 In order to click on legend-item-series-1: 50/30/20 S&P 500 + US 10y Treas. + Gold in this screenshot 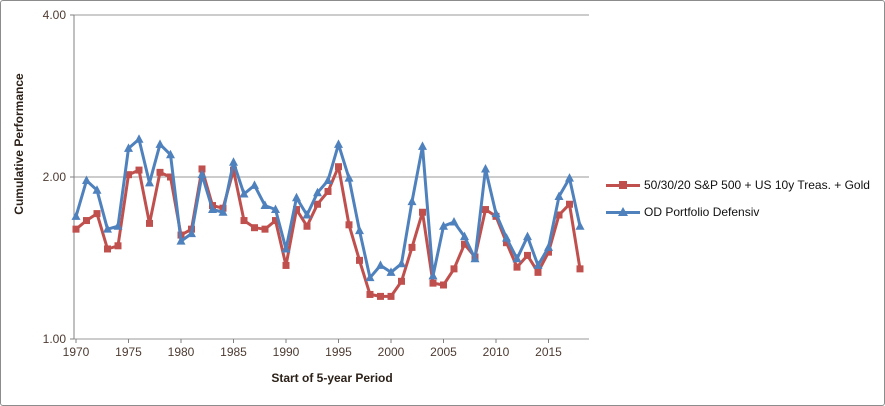, I will do `click(738, 185)`.